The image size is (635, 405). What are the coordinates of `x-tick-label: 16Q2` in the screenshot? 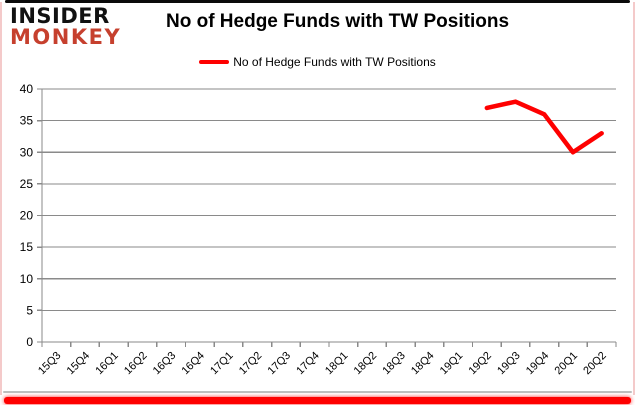 It's located at (136, 364).